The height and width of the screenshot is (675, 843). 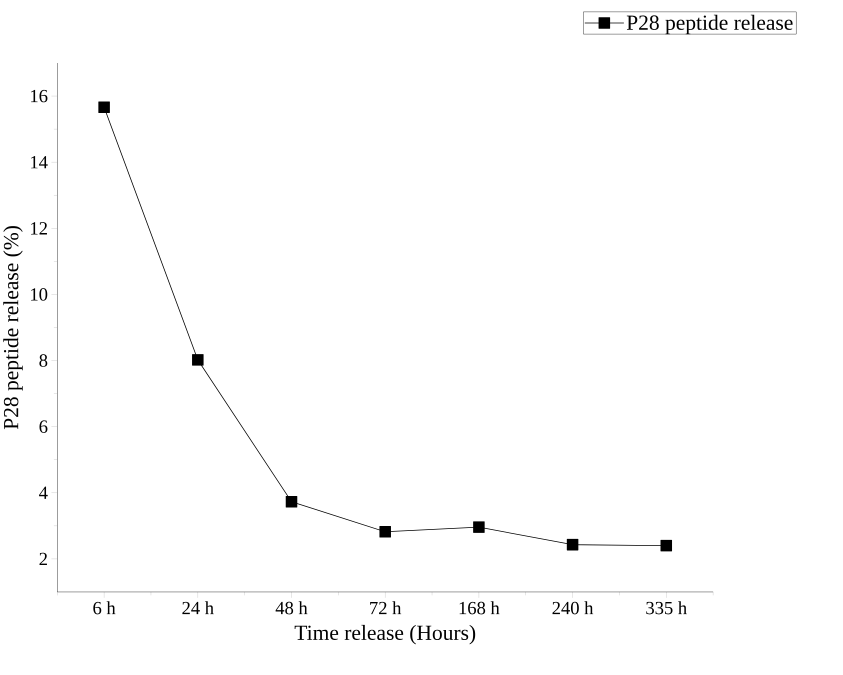 What do you see at coordinates (43, 492) in the screenshot?
I see `y-tick-label: 4` at bounding box center [43, 492].